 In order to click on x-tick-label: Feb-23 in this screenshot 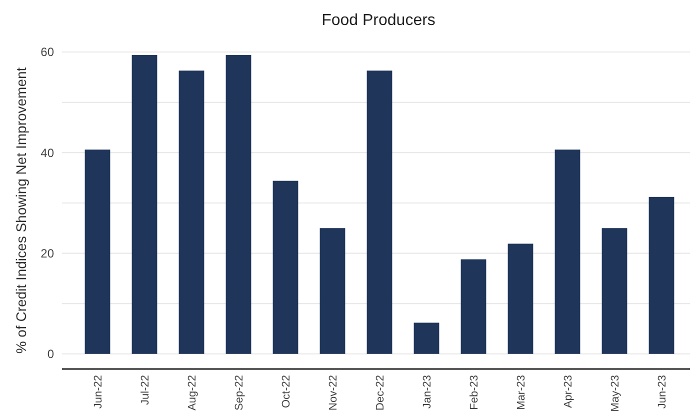, I will do `click(474, 392)`.